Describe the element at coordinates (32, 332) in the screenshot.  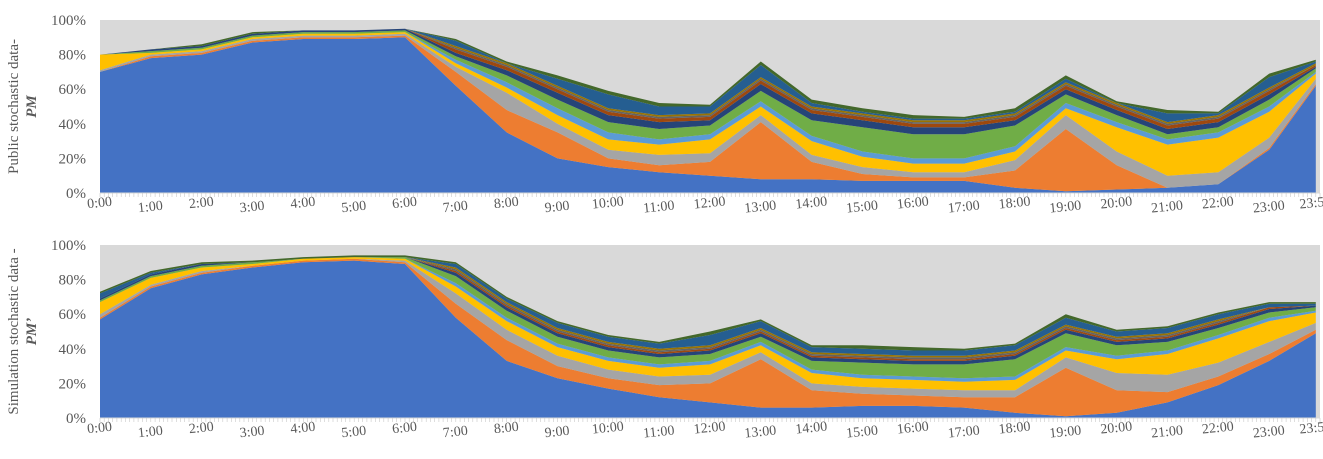
I see `y-axis-label-line2: PM’` at that location.